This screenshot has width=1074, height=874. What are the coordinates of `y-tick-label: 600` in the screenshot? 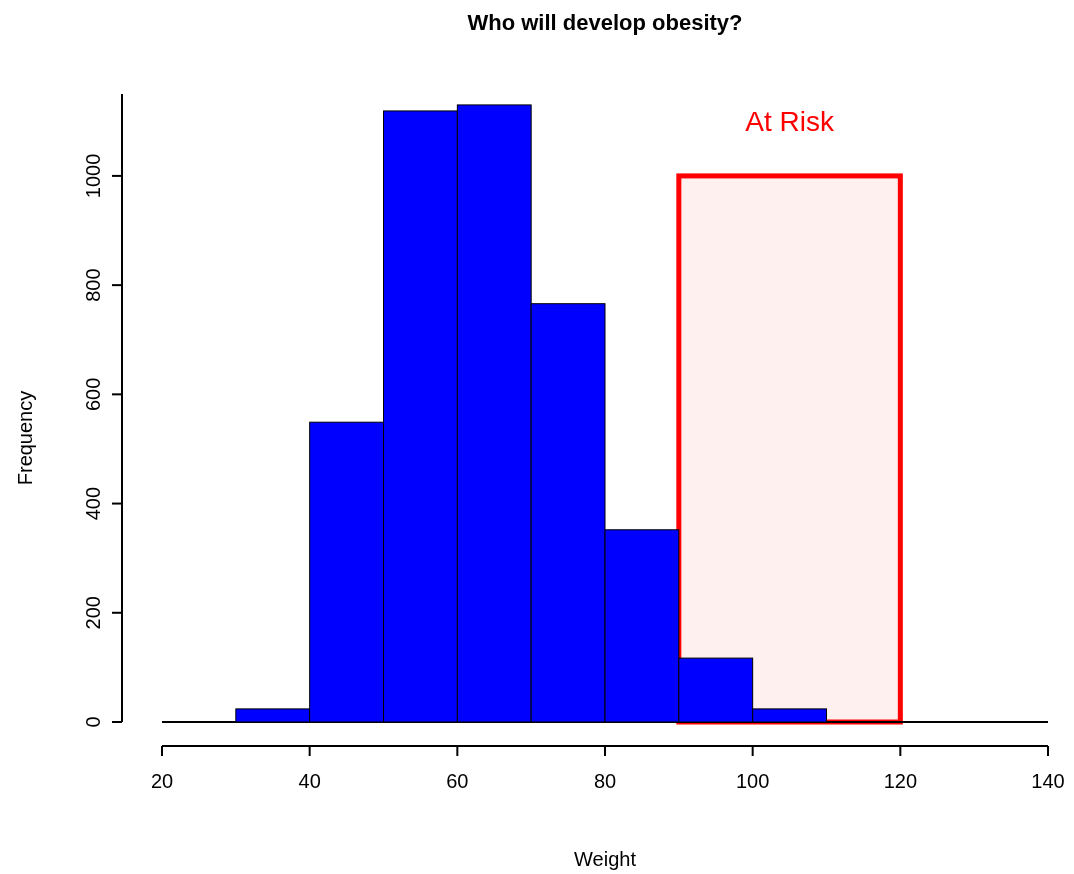 It's located at (93, 394).